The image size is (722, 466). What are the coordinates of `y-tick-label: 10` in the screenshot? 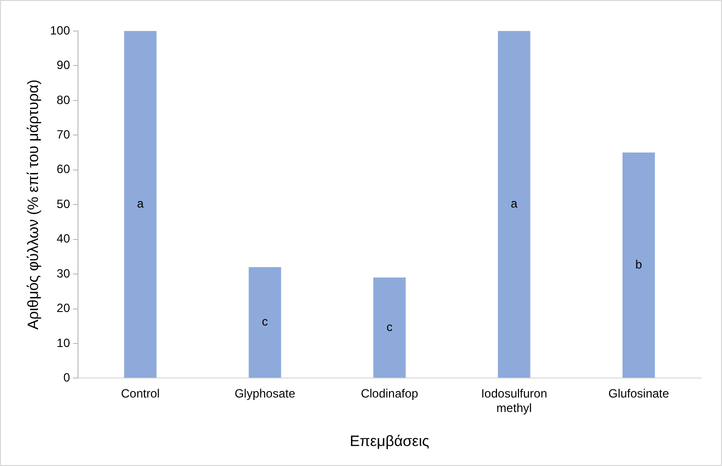 It's located at (63, 343).